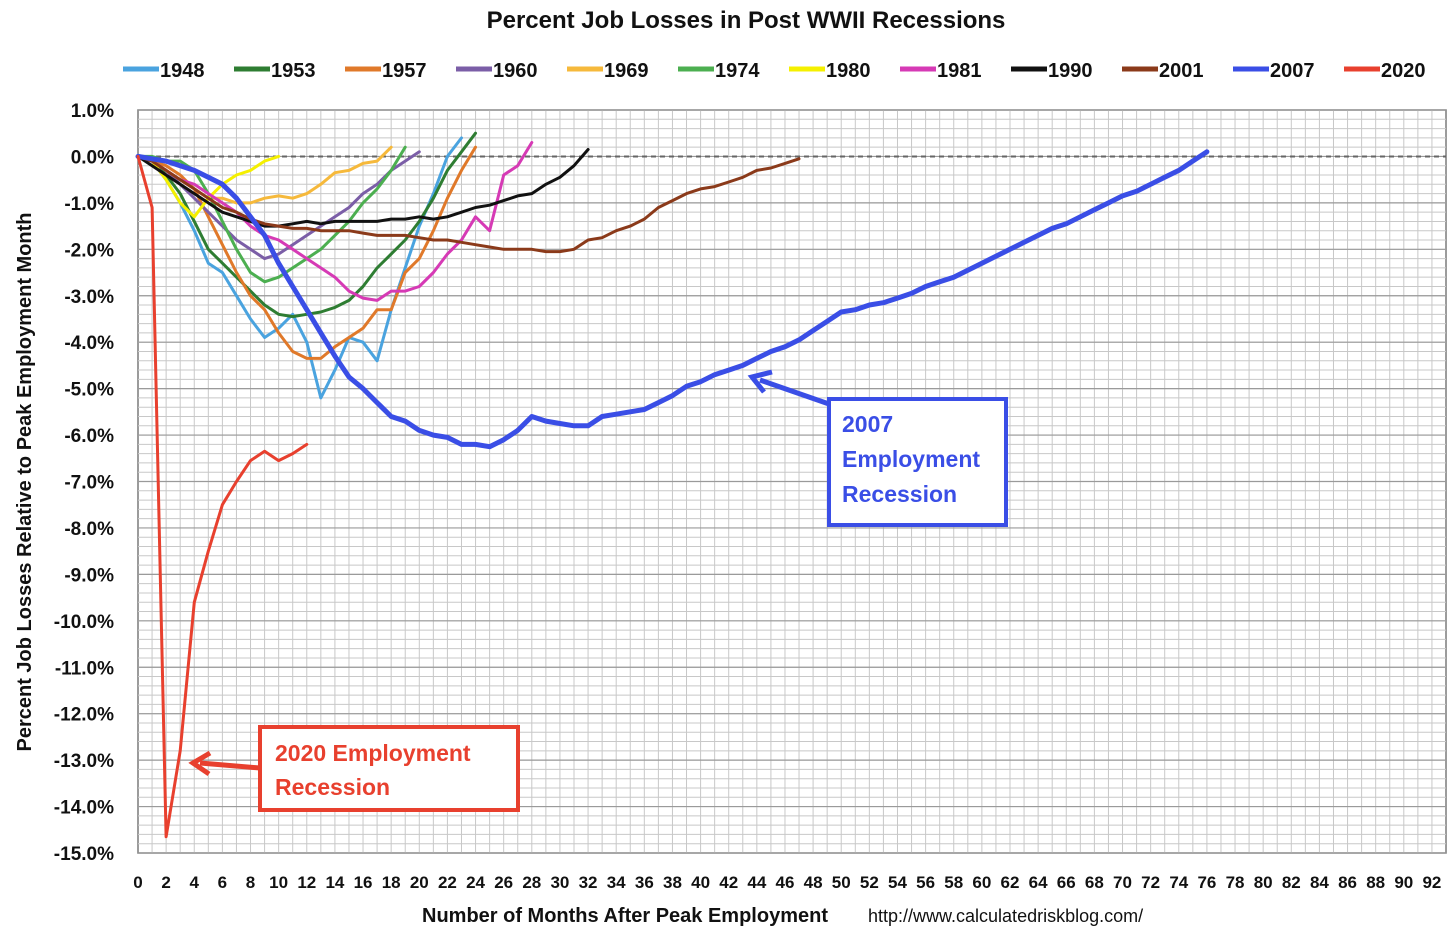  Describe the element at coordinates (363, 188) in the screenshot. I see `series-line-1990` at that location.